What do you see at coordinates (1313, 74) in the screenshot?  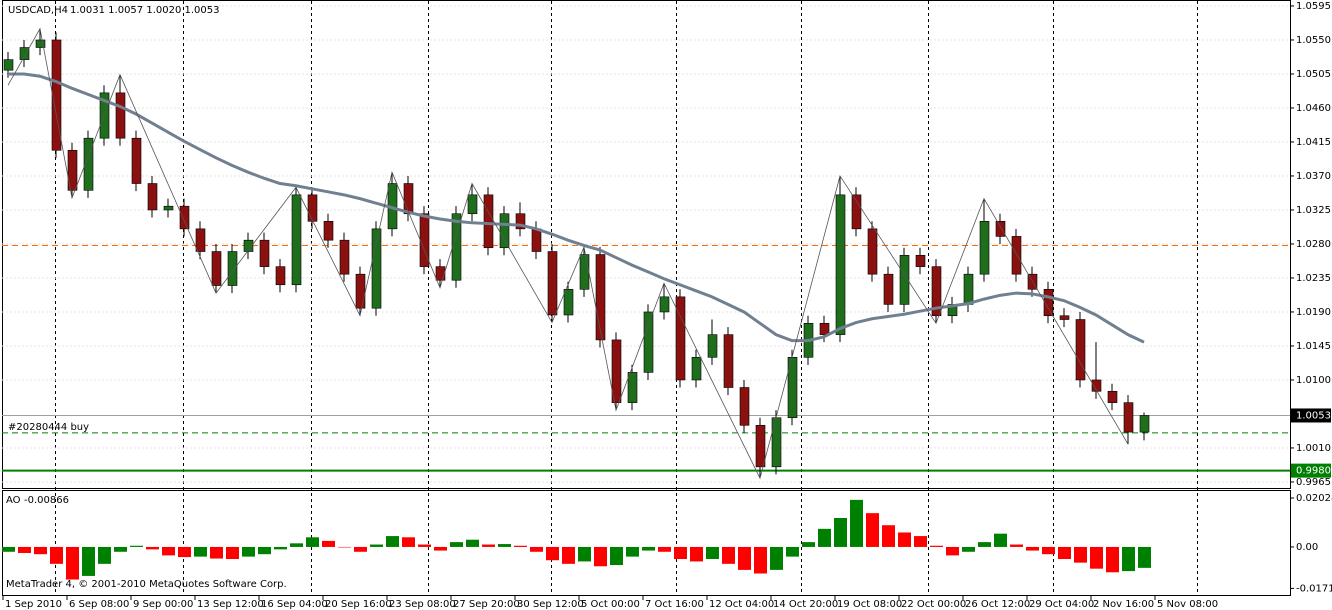 I see `y-tick-label: 1.0505` at bounding box center [1313, 74].